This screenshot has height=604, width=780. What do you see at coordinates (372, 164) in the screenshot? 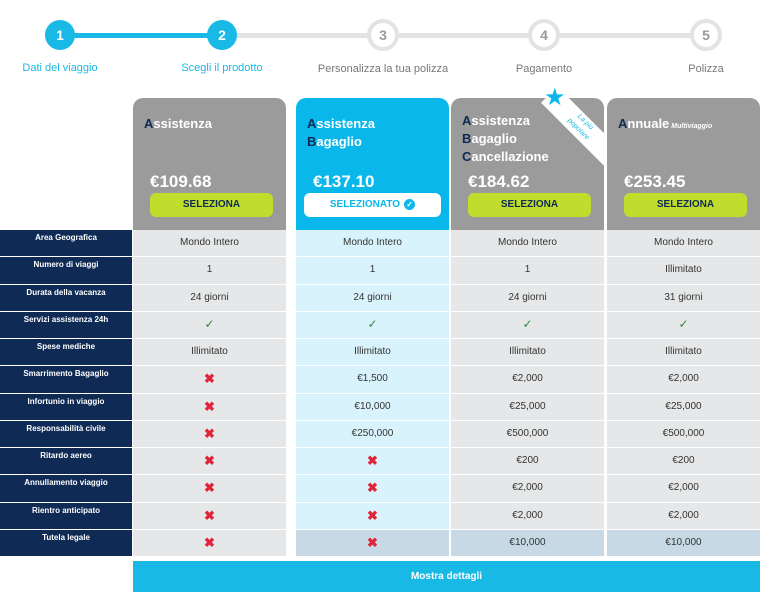
I see `plan-card-assistenza-bagaglio: Assistenza Bagaglio €137.10 SELEZIONATO ✓` at bounding box center [372, 164].